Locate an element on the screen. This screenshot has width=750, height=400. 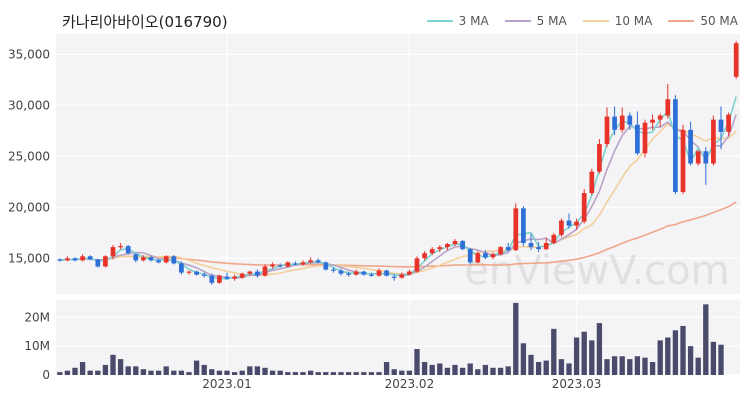
price-tick-label: 15,000 is located at coordinates (29, 258).